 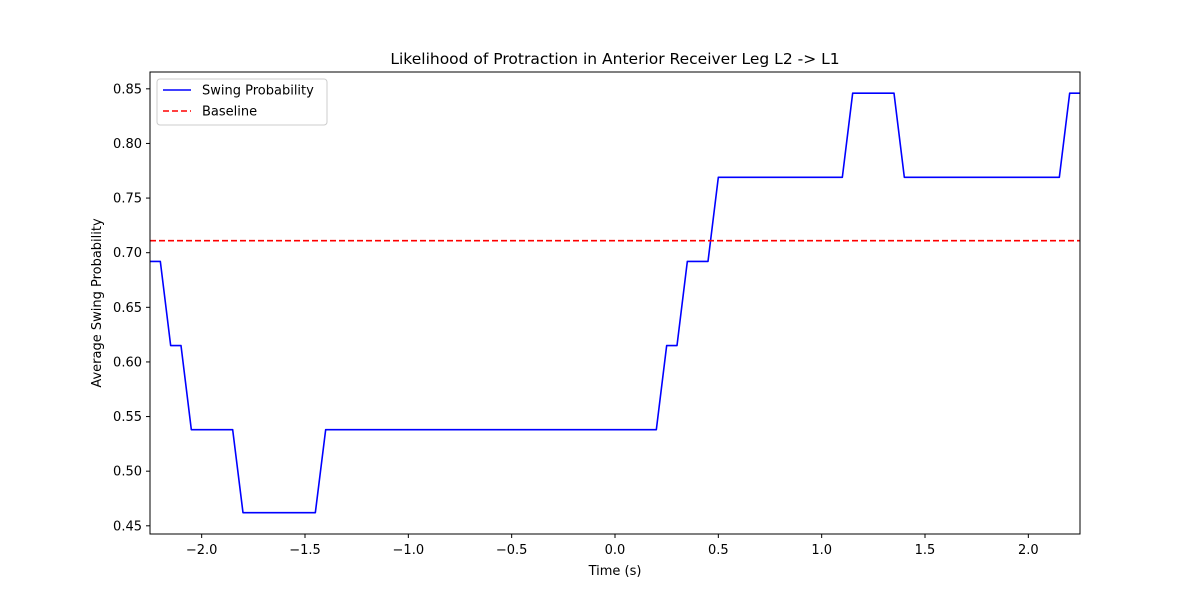 I want to click on y-axis-label: Average Swing Probability, so click(x=97, y=303).